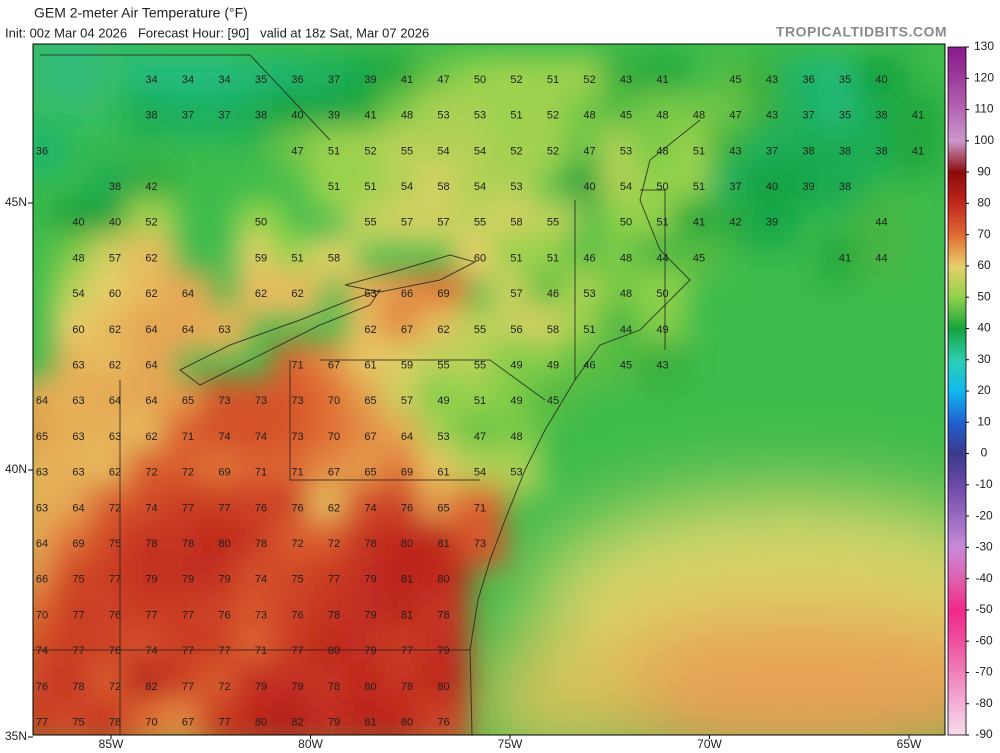  What do you see at coordinates (516, 330) in the screenshot?
I see `temperature-label: 56` at bounding box center [516, 330].